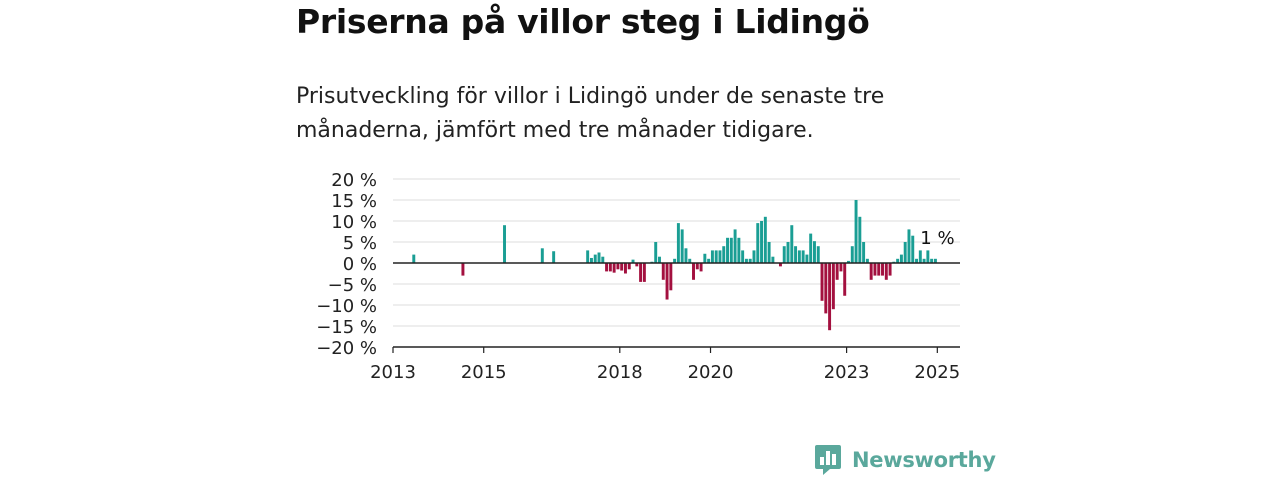  Describe the element at coordinates (360, 264) in the screenshot. I see `y-tick-label: 0 %` at that location.